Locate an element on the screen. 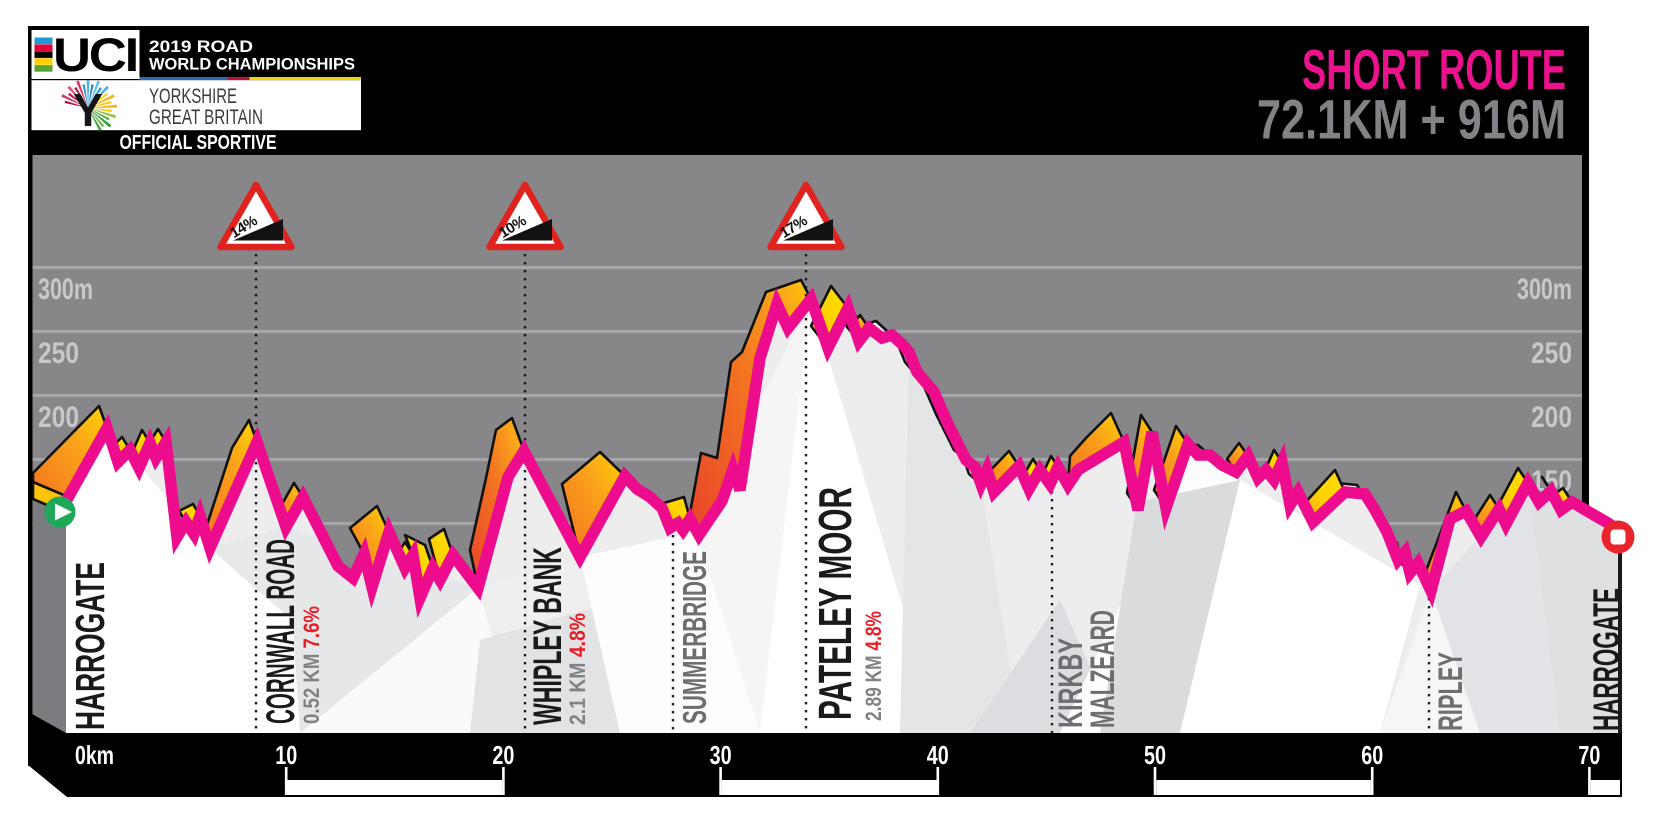  svg-text: 40 is located at coordinates (938, 755).